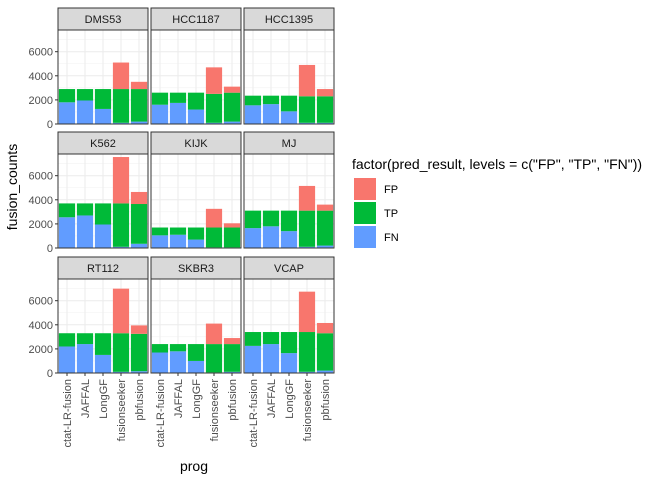 The image size is (672, 480). I want to click on x-tick-label: JAFFAL, so click(86, 398).